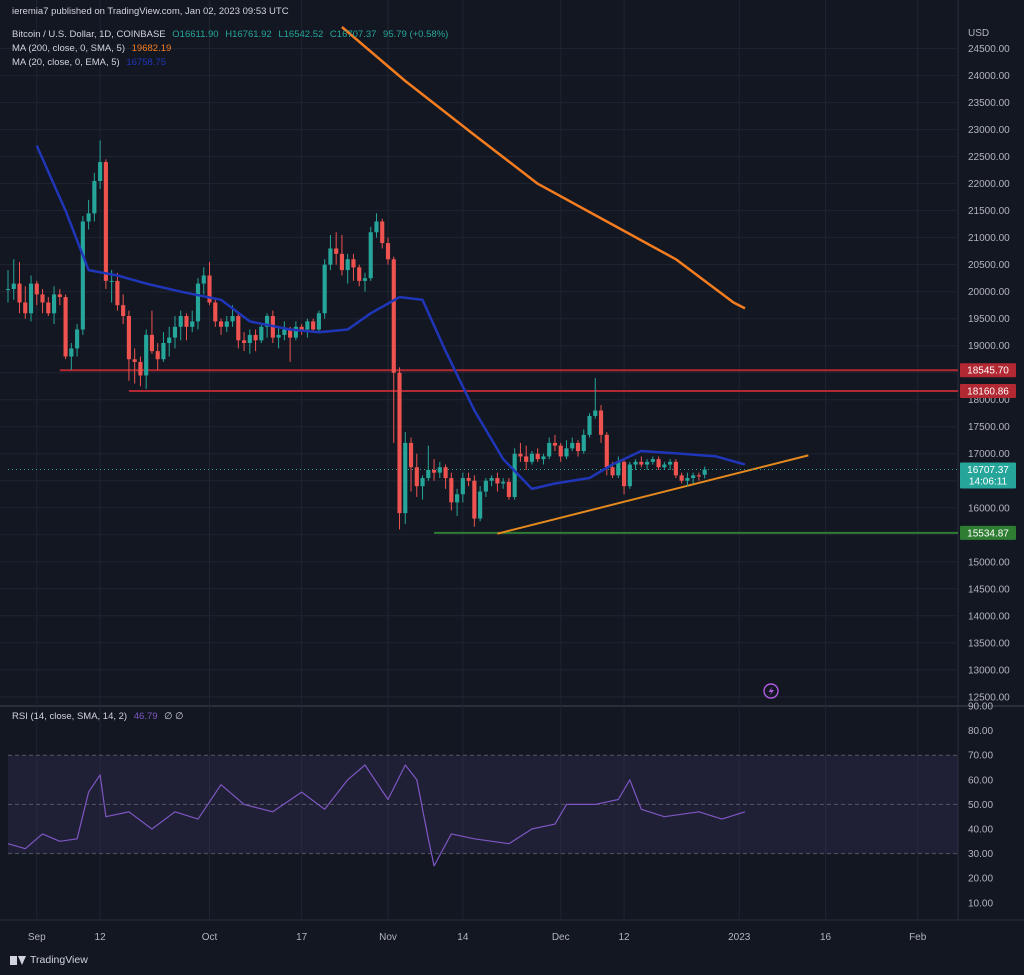  What do you see at coordinates (477, 937) in the screenshot?
I see `time-axis: Sep 12 Oct 17 Nov 14 Dec 12 2023 16 Feb` at bounding box center [477, 937].